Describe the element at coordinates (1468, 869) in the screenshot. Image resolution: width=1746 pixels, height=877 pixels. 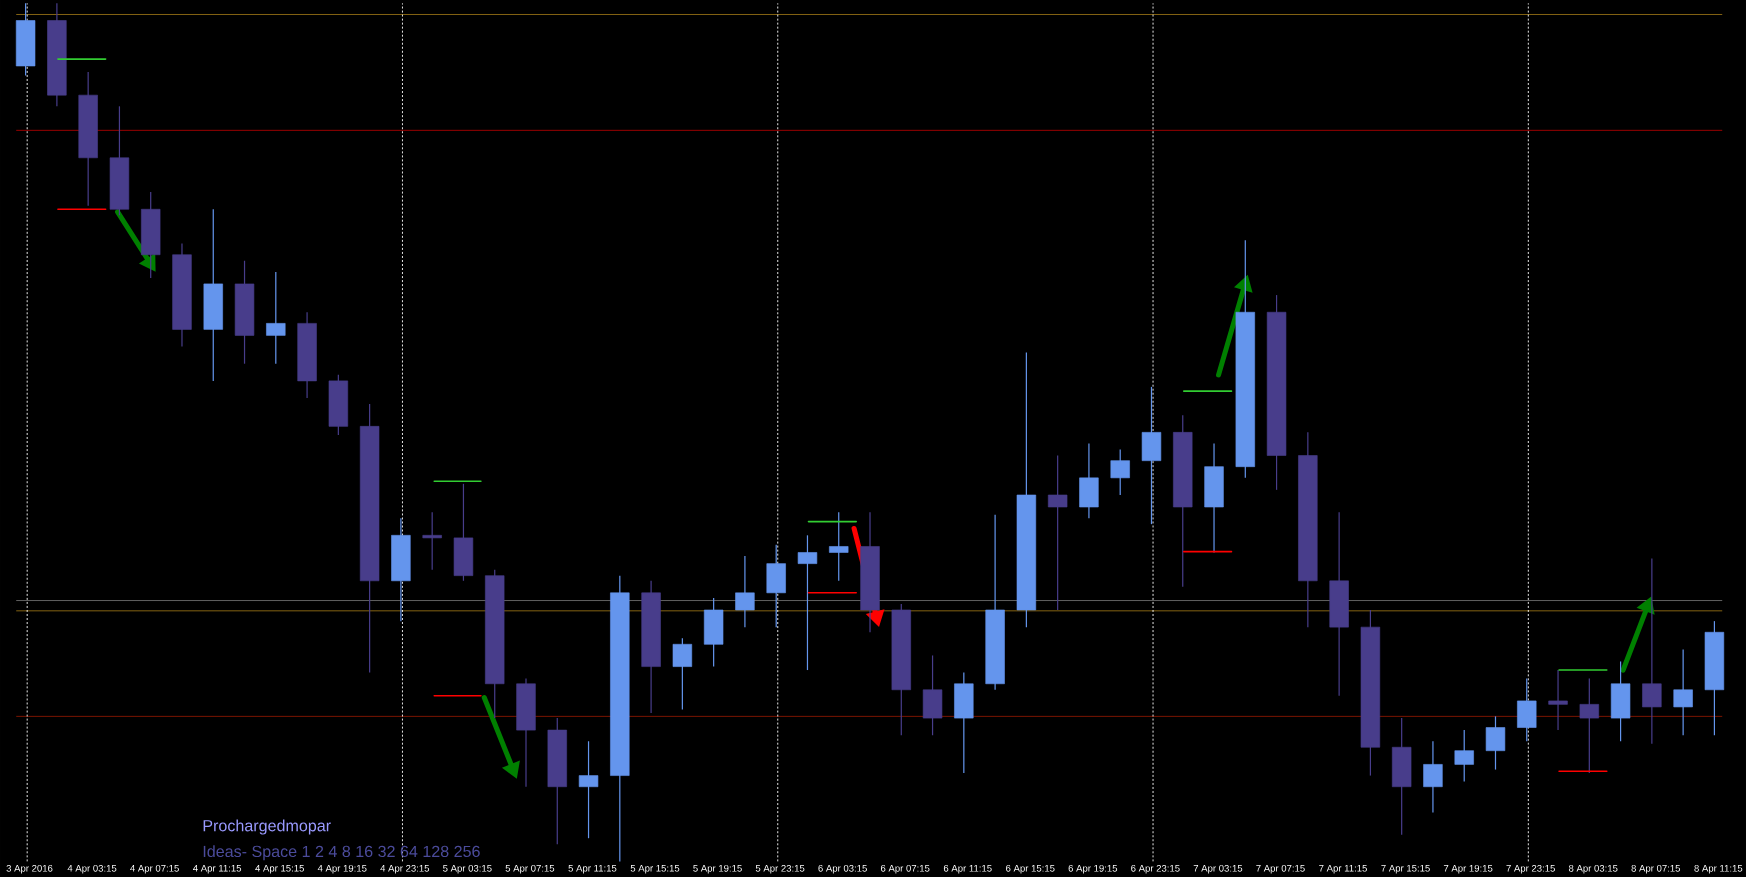
I see `x-tick-label: 7 Apr 19:15` at that location.